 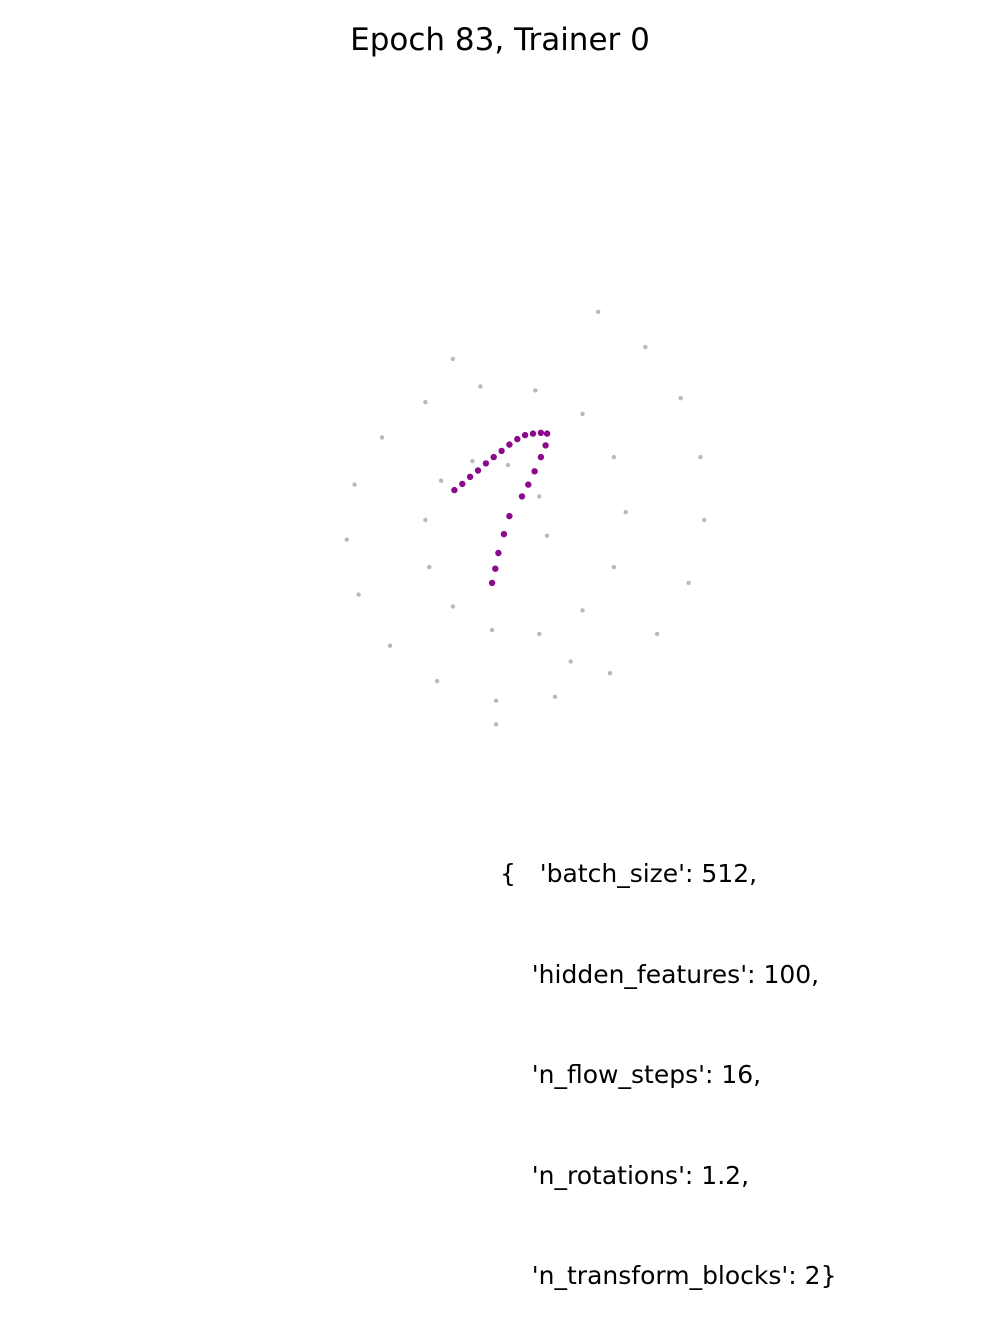 What do you see at coordinates (660, 974) in the screenshot?
I see `param-line: 'hidden_features': 100,` at bounding box center [660, 974].